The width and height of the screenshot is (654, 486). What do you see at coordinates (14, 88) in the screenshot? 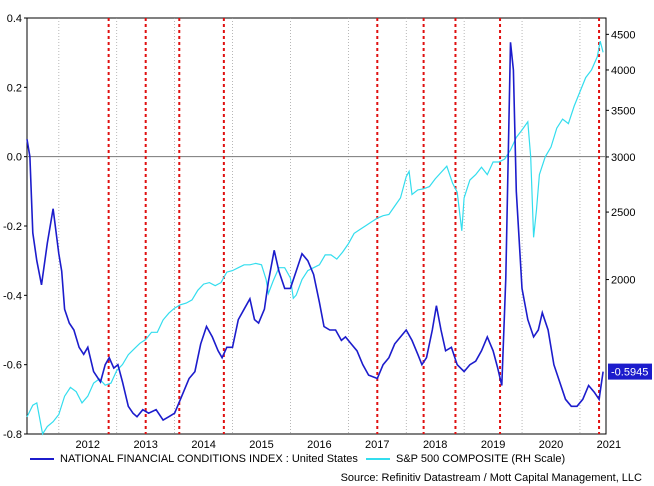
I see `left-tick-label: 0.2` at bounding box center [14, 88].